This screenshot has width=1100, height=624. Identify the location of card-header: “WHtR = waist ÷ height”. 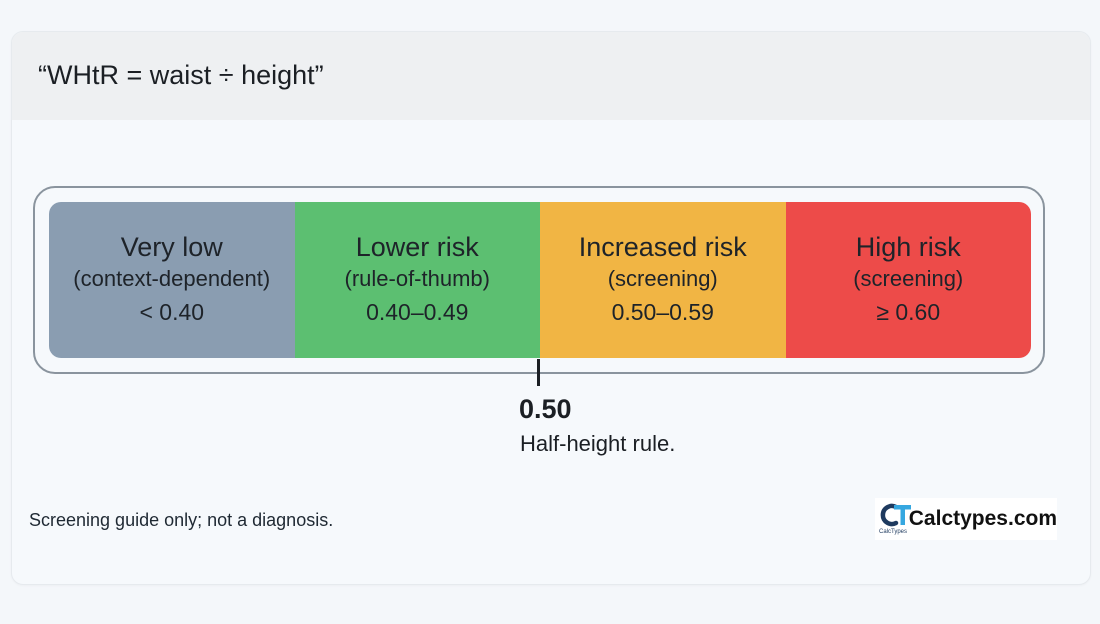
(551, 76).